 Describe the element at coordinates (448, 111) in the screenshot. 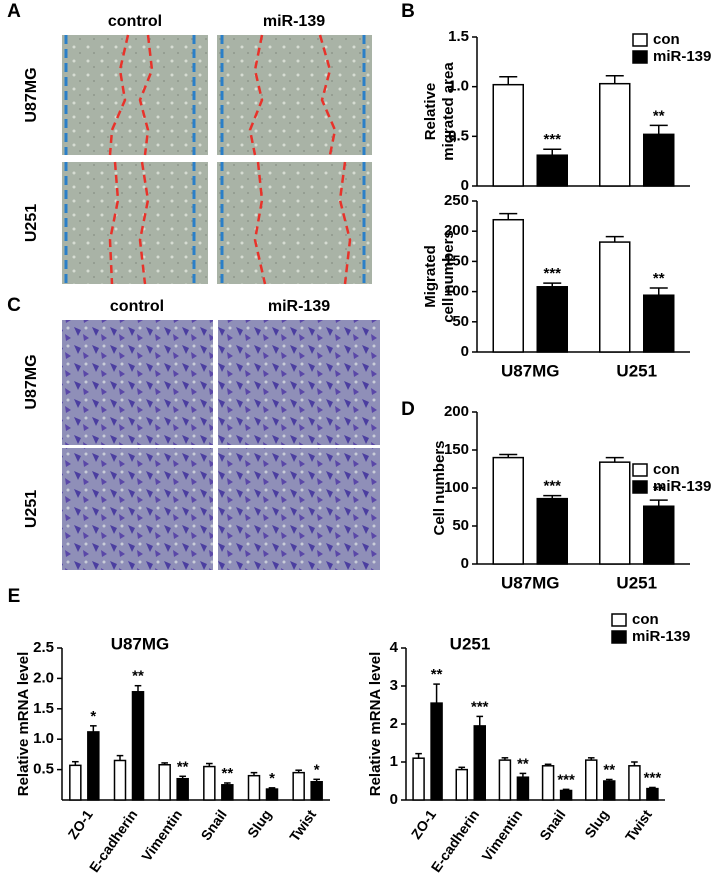

I see `y-axis-label: migrated area` at that location.